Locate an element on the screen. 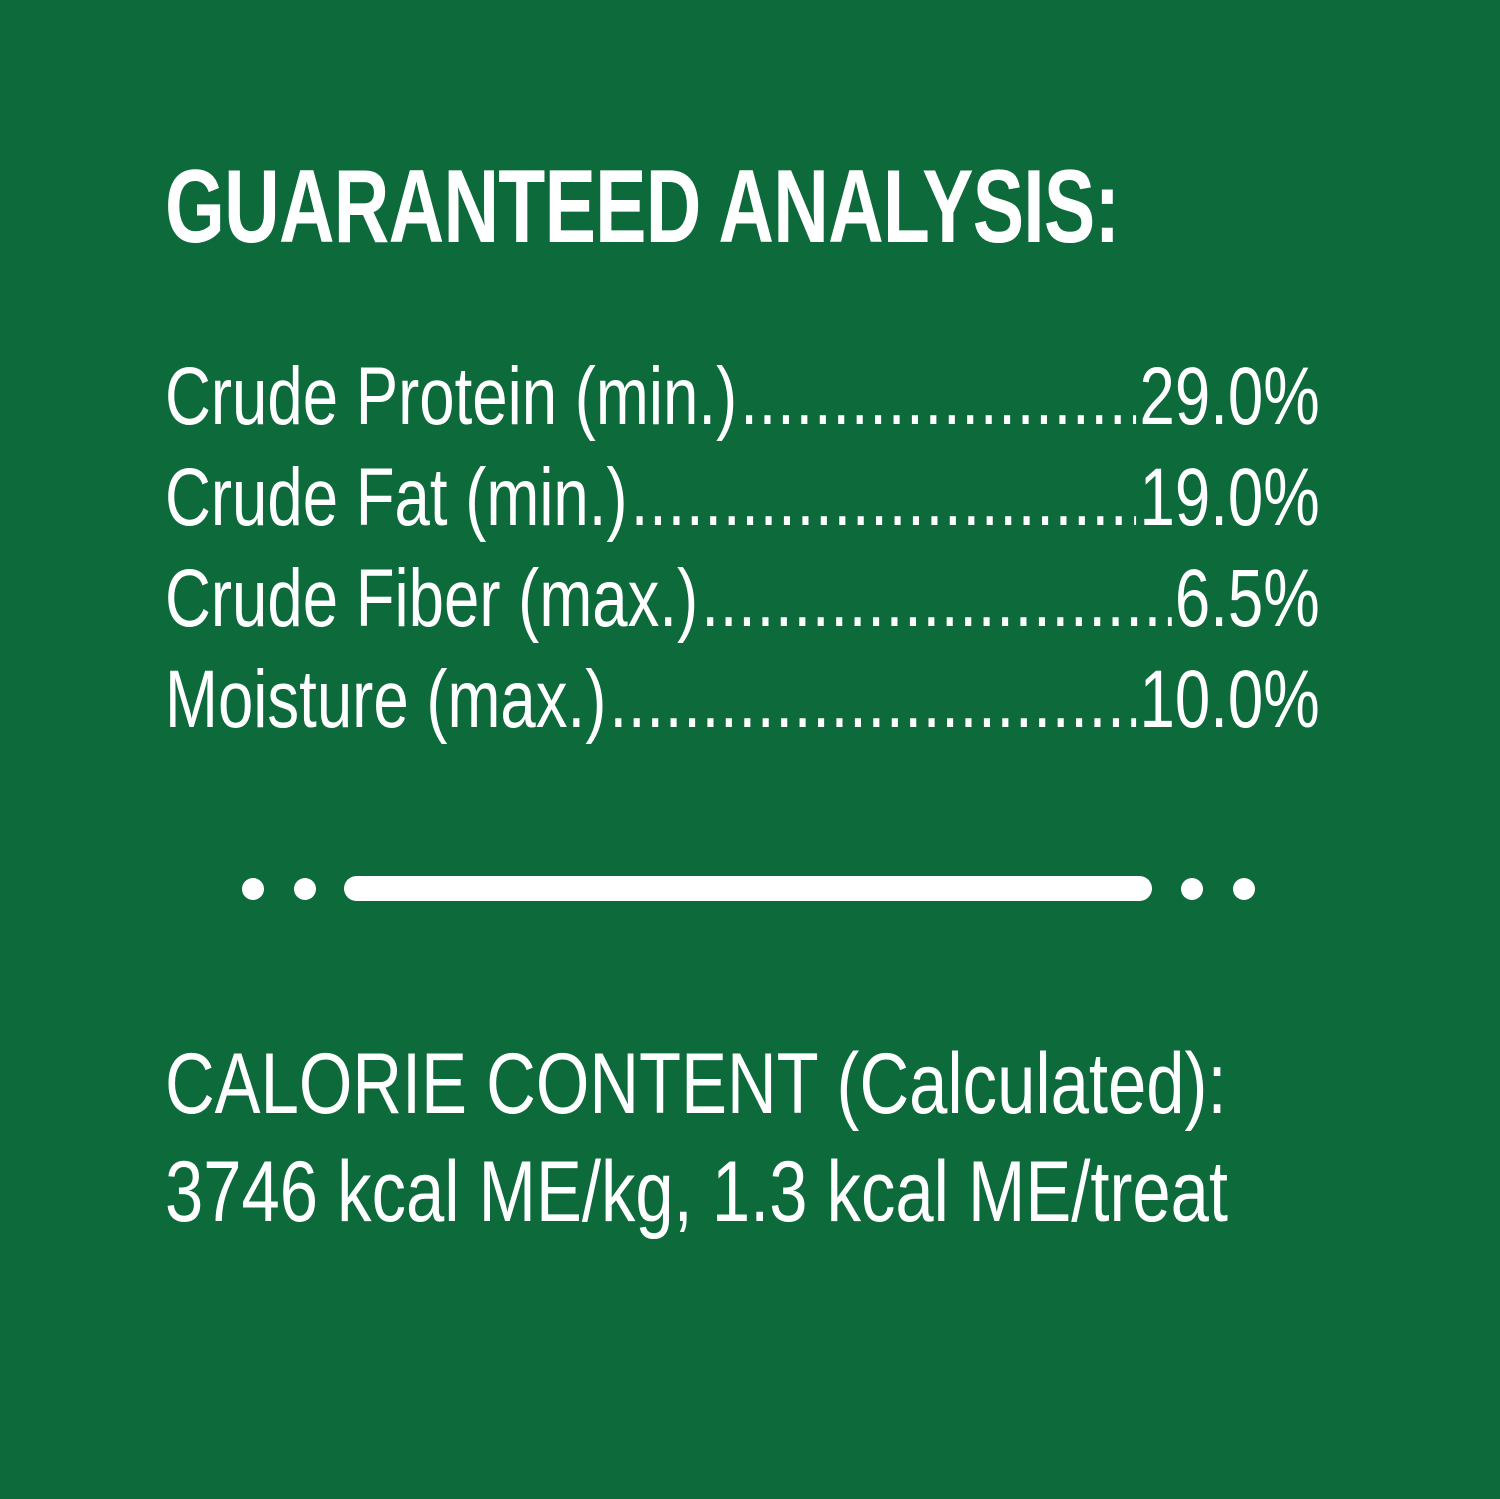  page-title: GUARANTEED ANALYSIS: is located at coordinates (642, 207).